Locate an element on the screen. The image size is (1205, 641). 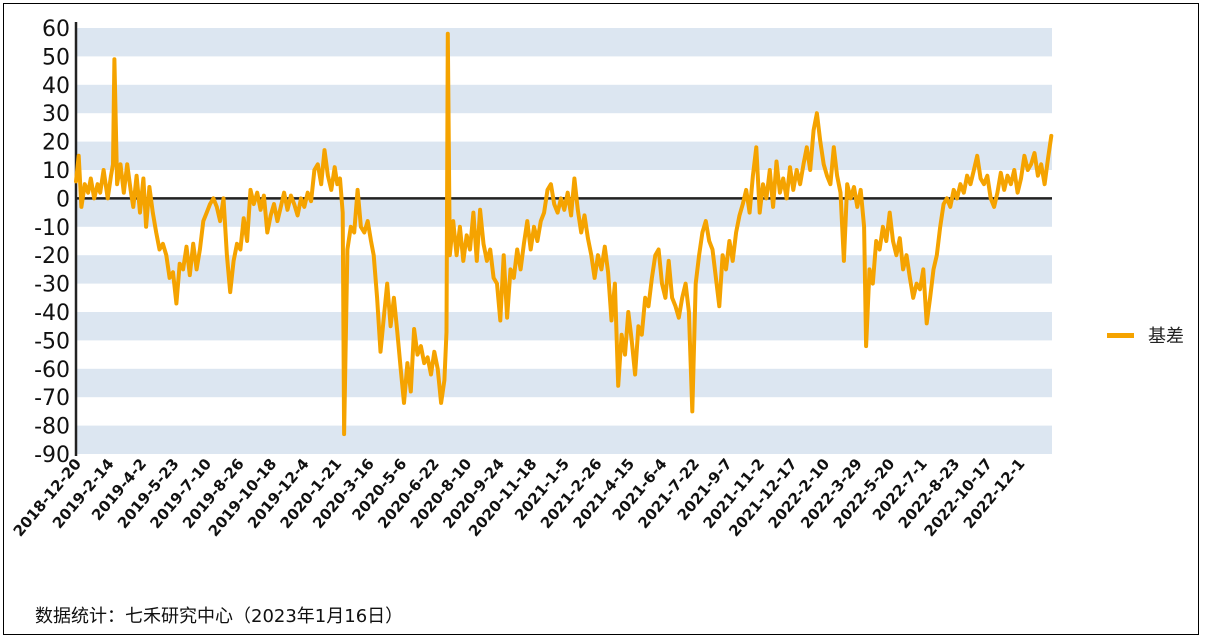
y-tick-label: 50 is located at coordinates (56, 57).